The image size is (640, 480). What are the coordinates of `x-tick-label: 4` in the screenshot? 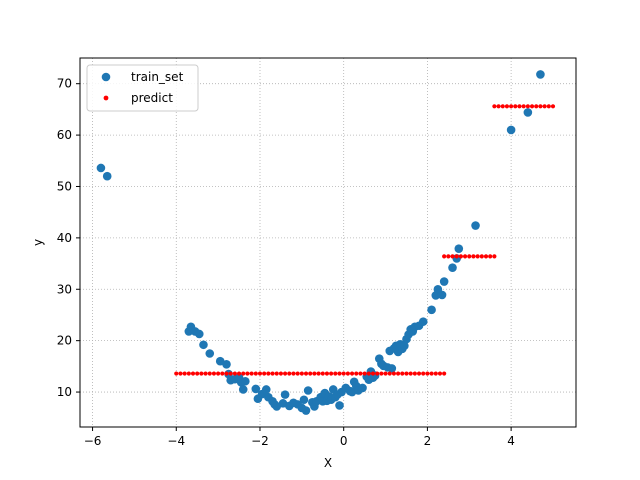 It's located at (511, 441).